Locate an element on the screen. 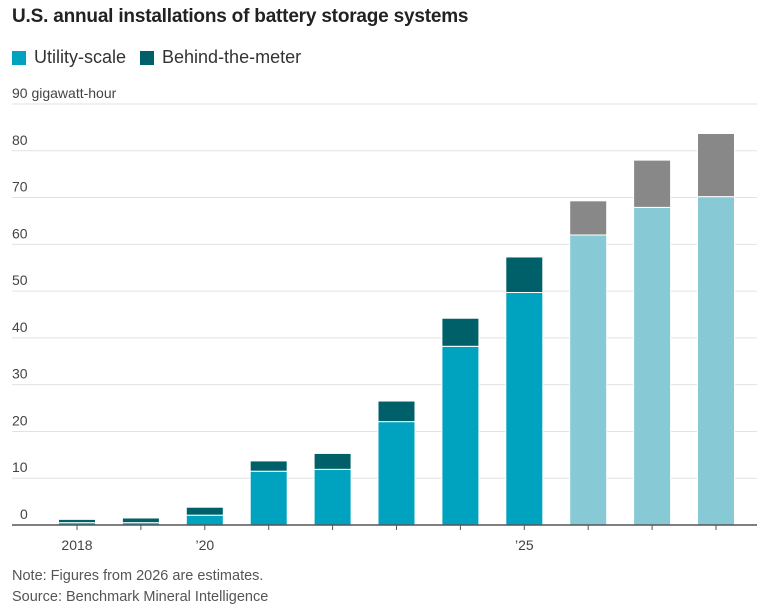 This screenshot has height=612, width=768. legend-item-utility-scale: Utility-scale is located at coordinates (69, 57).